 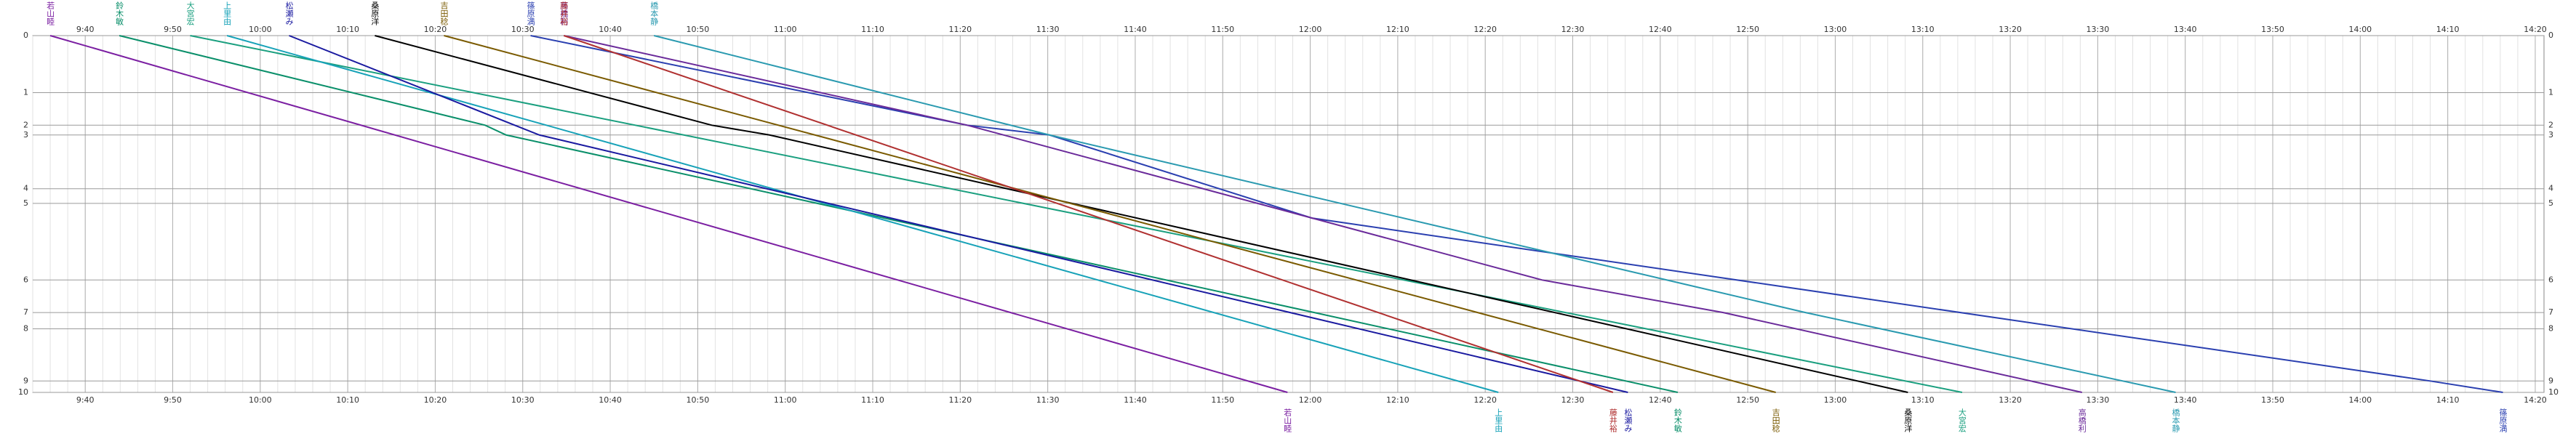 What do you see at coordinates (960, 400) in the screenshot?
I see `x-tick-label: 11:20` at bounding box center [960, 400].